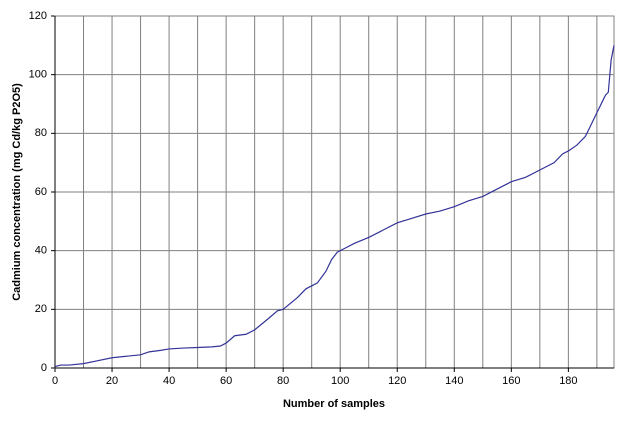 The image size is (625, 426). Describe the element at coordinates (41, 309) in the screenshot. I see `y-tick-label: 20` at that location.